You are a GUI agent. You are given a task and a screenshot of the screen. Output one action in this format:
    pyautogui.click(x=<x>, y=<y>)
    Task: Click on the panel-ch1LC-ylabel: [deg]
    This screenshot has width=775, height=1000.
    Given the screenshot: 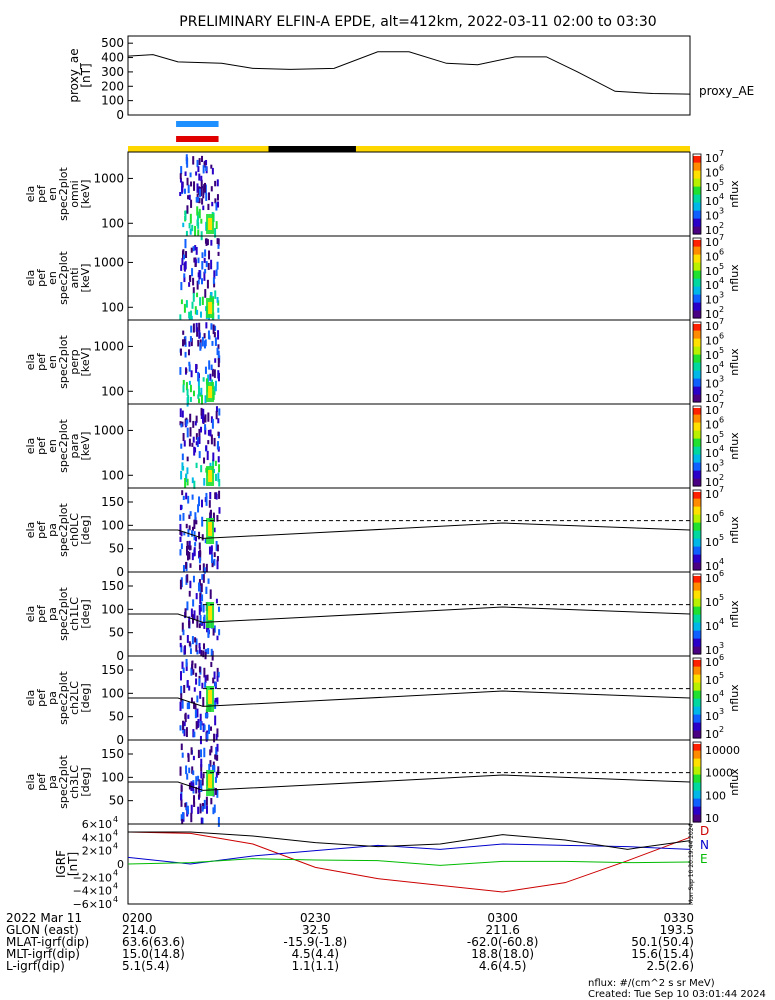 What is the action you would take?
    pyautogui.click(x=85, y=613)
    